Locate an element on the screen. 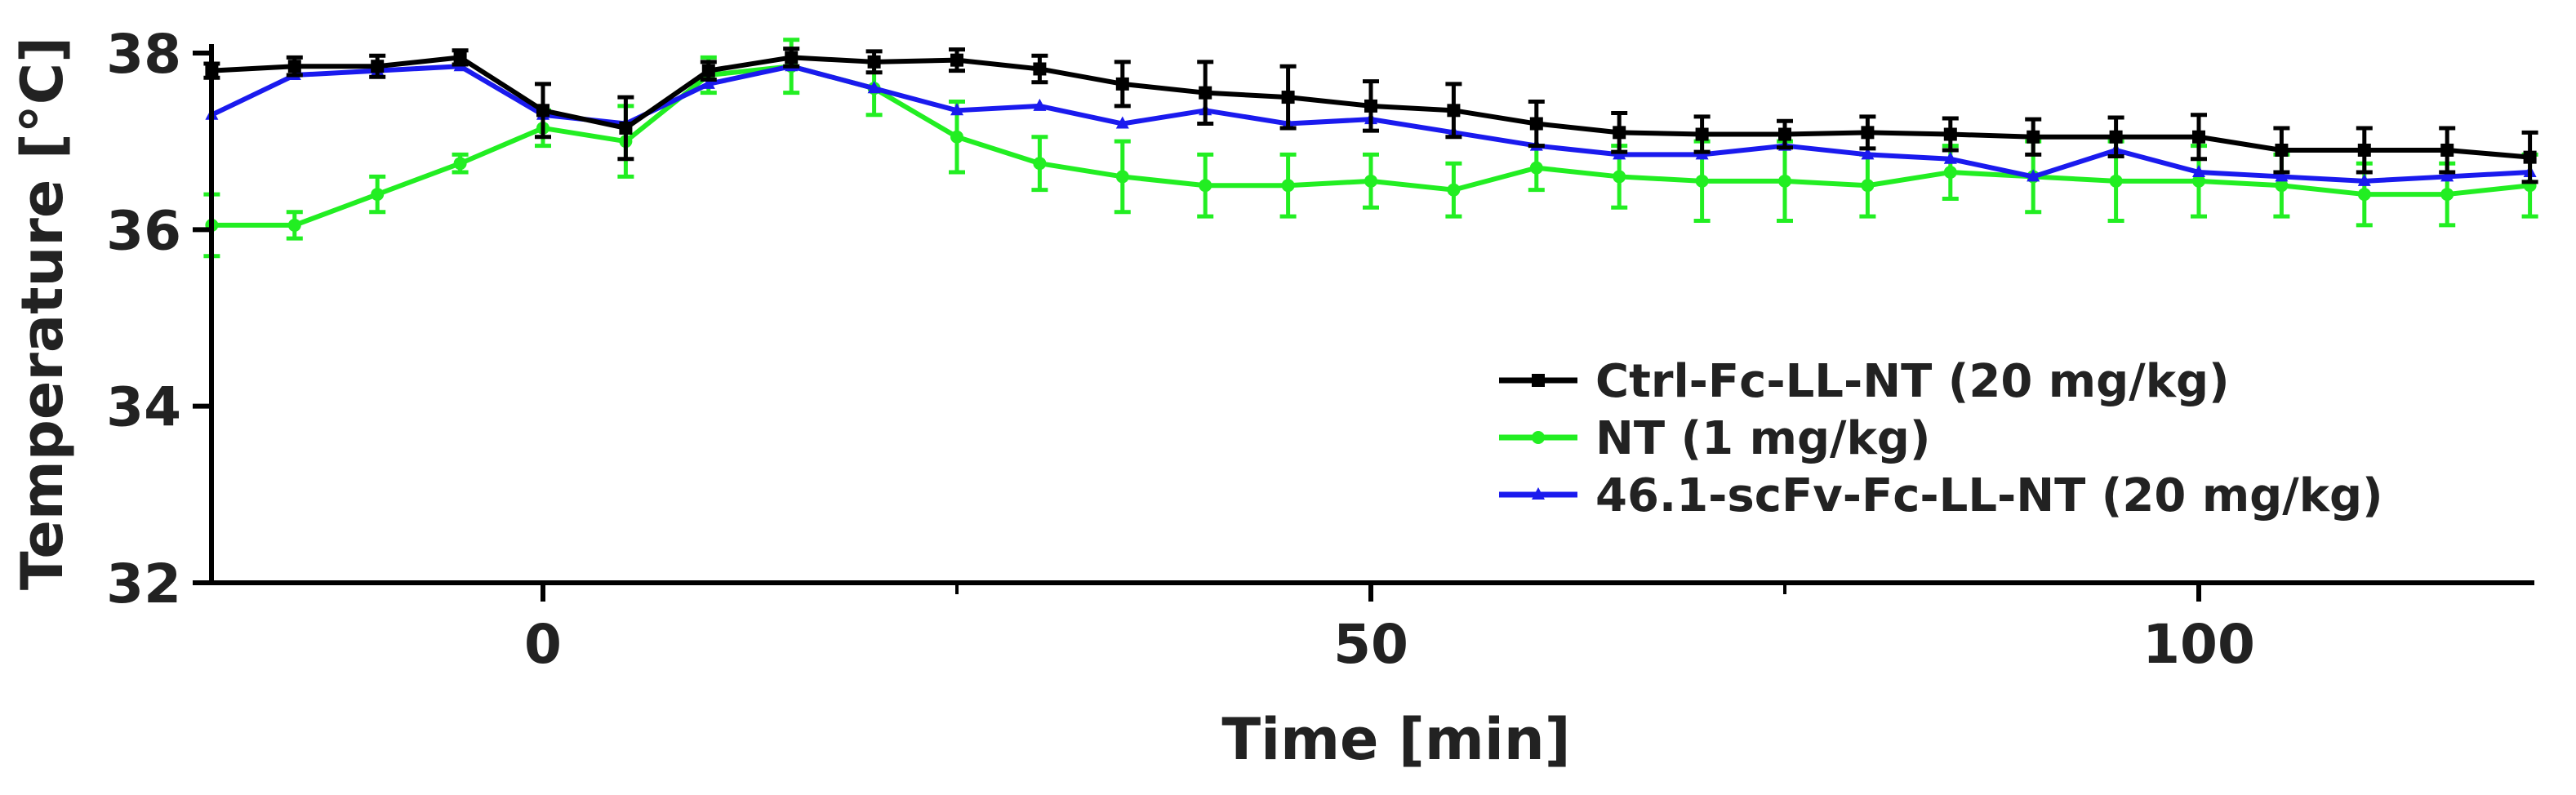  y-tick-label: 34 is located at coordinates (143, 407).